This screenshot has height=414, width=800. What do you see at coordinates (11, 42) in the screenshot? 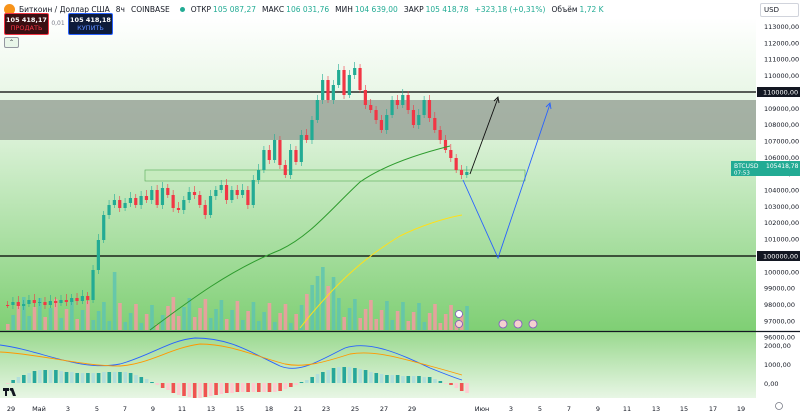
I see `collapse-legend-button: ⌃` at bounding box center [11, 42].